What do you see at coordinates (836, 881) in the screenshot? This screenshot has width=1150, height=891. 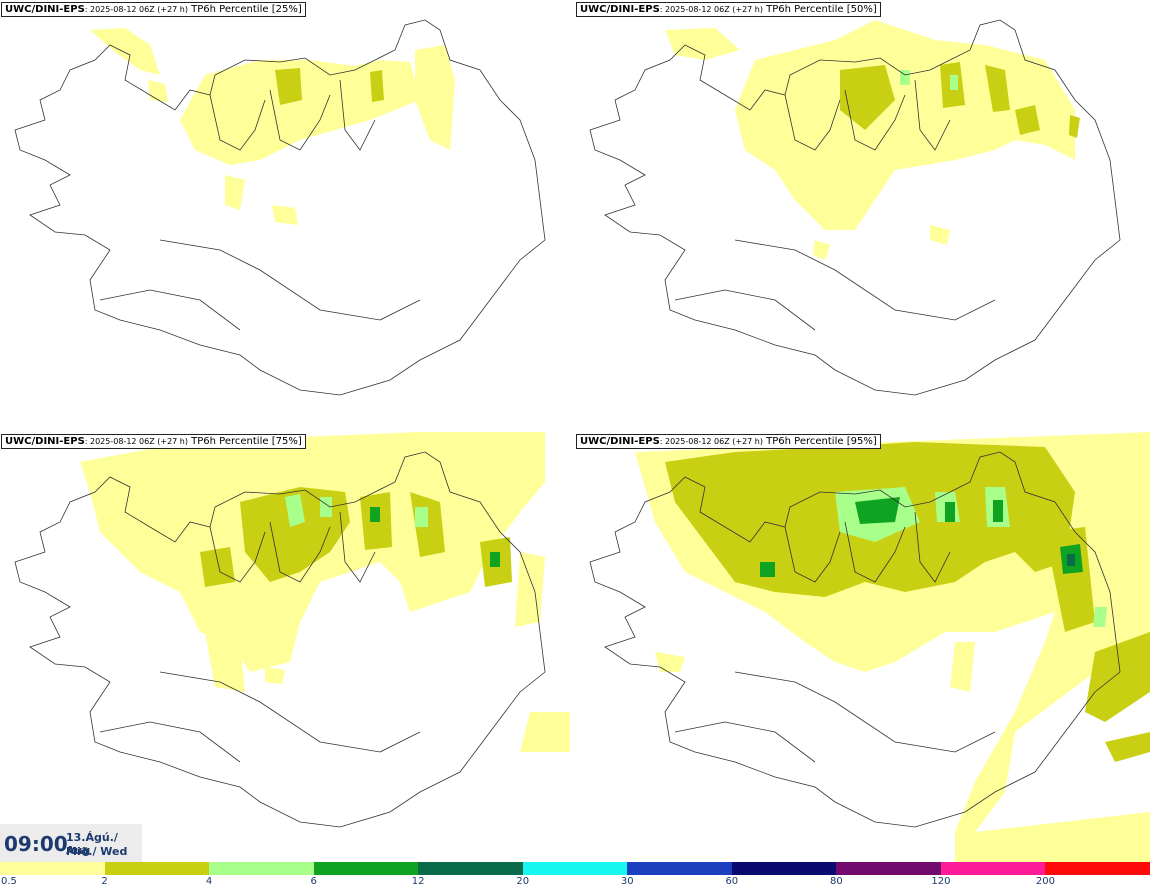 I see `colorbar-tick-label: 80` at bounding box center [836, 881].